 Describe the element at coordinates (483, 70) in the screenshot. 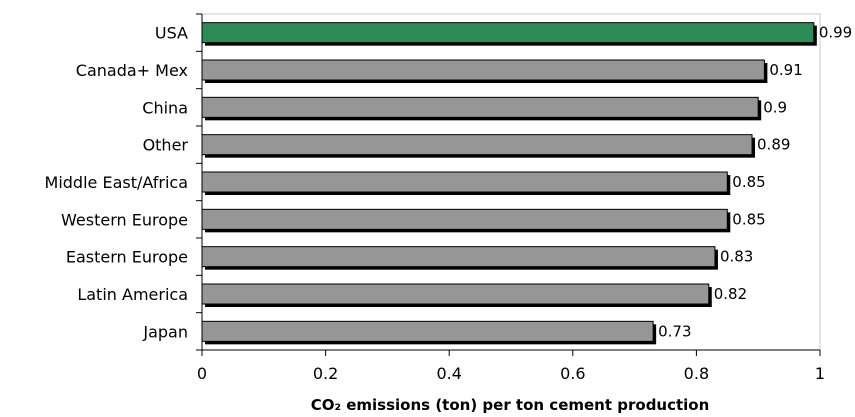

I see `bar-canada-mex` at that location.